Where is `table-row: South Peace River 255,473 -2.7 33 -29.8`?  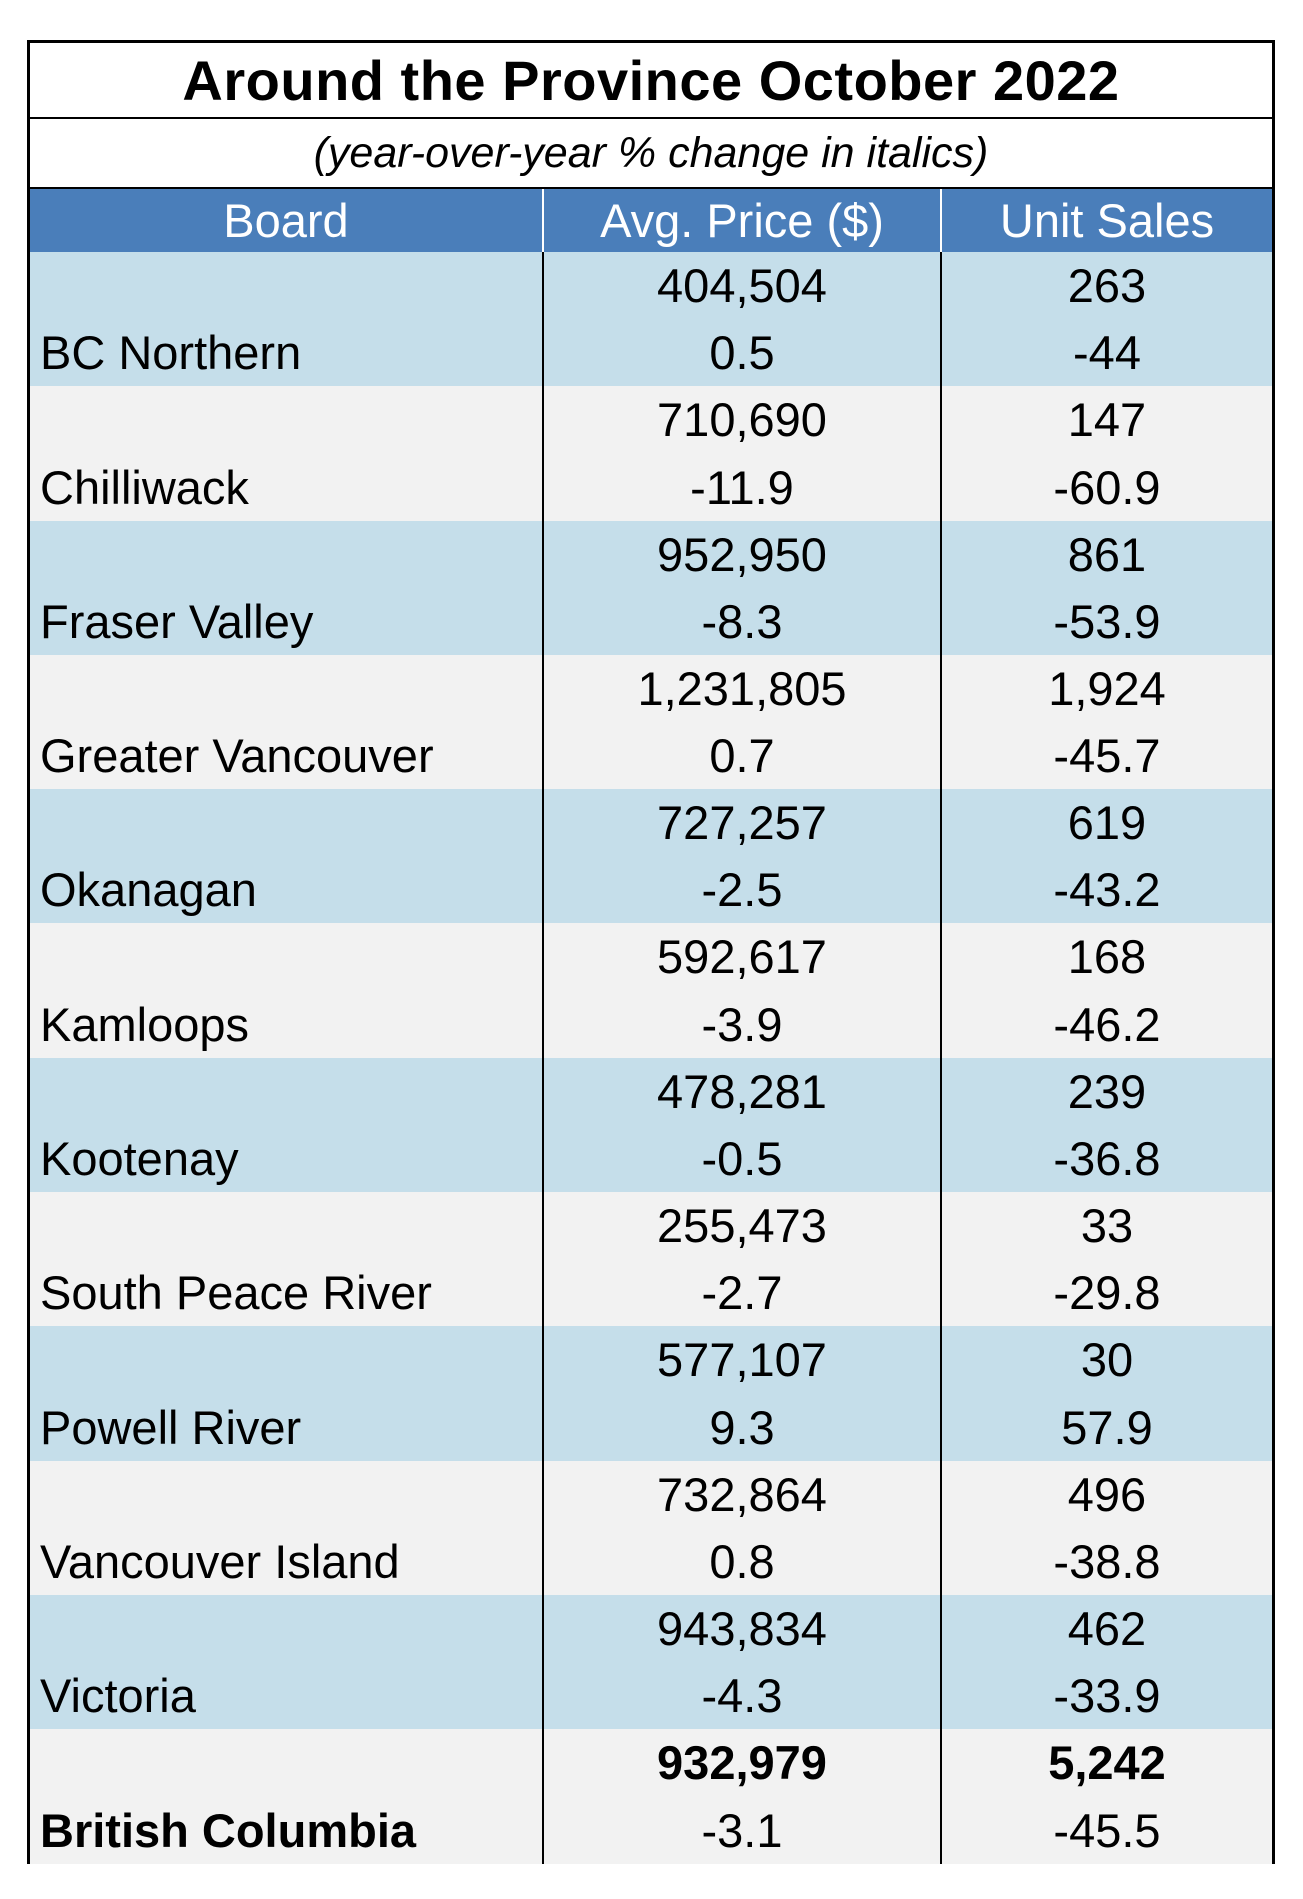 table-row: South Peace River 255,473 -2.7 33 -29.8 is located at coordinates (651, 1259).